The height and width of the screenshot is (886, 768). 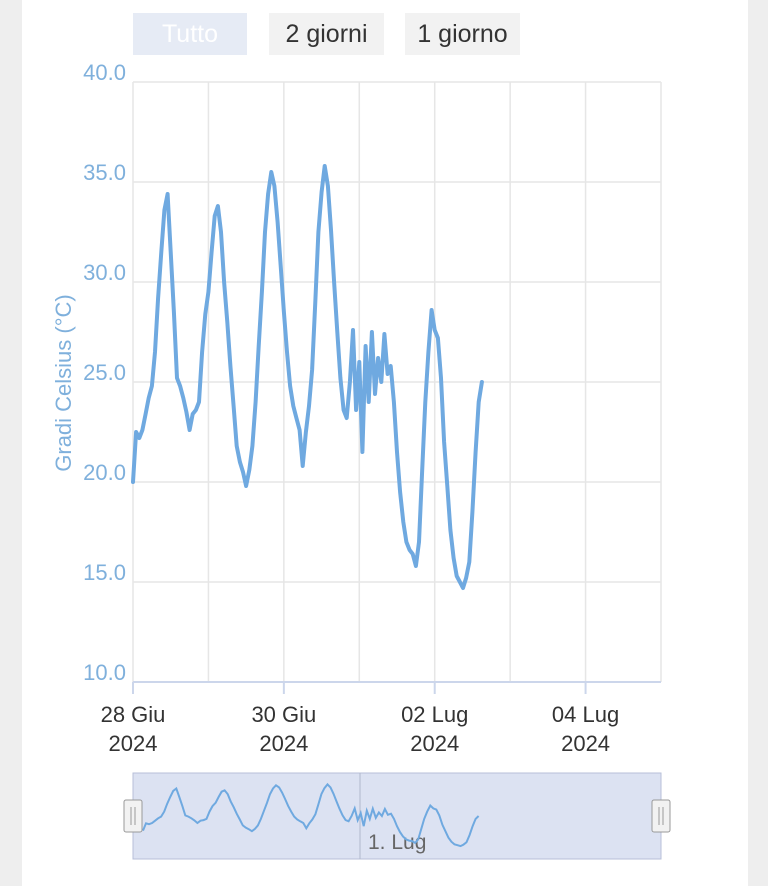 What do you see at coordinates (311, 815) in the screenshot?
I see `navigator-series-line` at bounding box center [311, 815].